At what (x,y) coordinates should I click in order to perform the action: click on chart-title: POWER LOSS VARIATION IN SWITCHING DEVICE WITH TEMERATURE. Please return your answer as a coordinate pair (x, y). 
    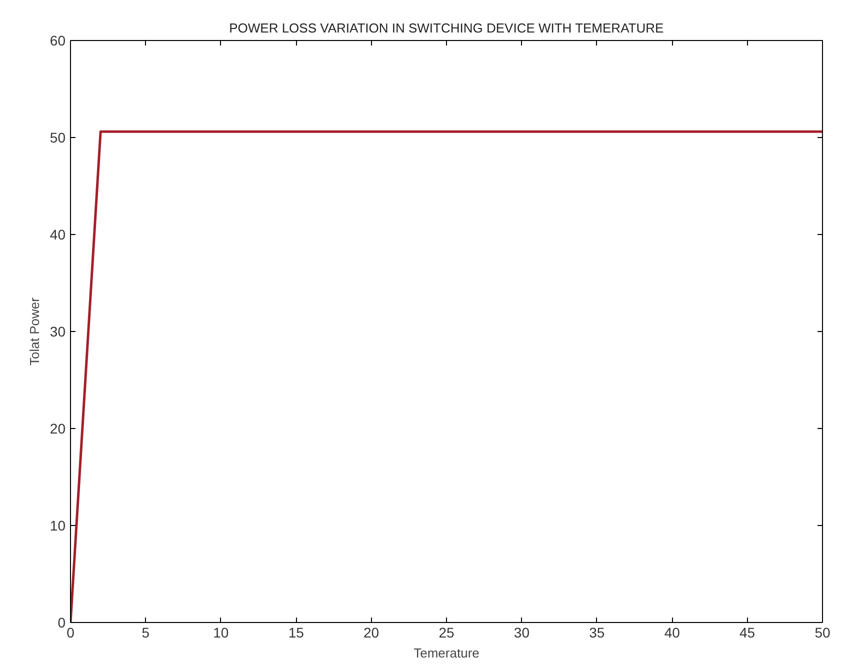
    Looking at the image, I should click on (446, 28).